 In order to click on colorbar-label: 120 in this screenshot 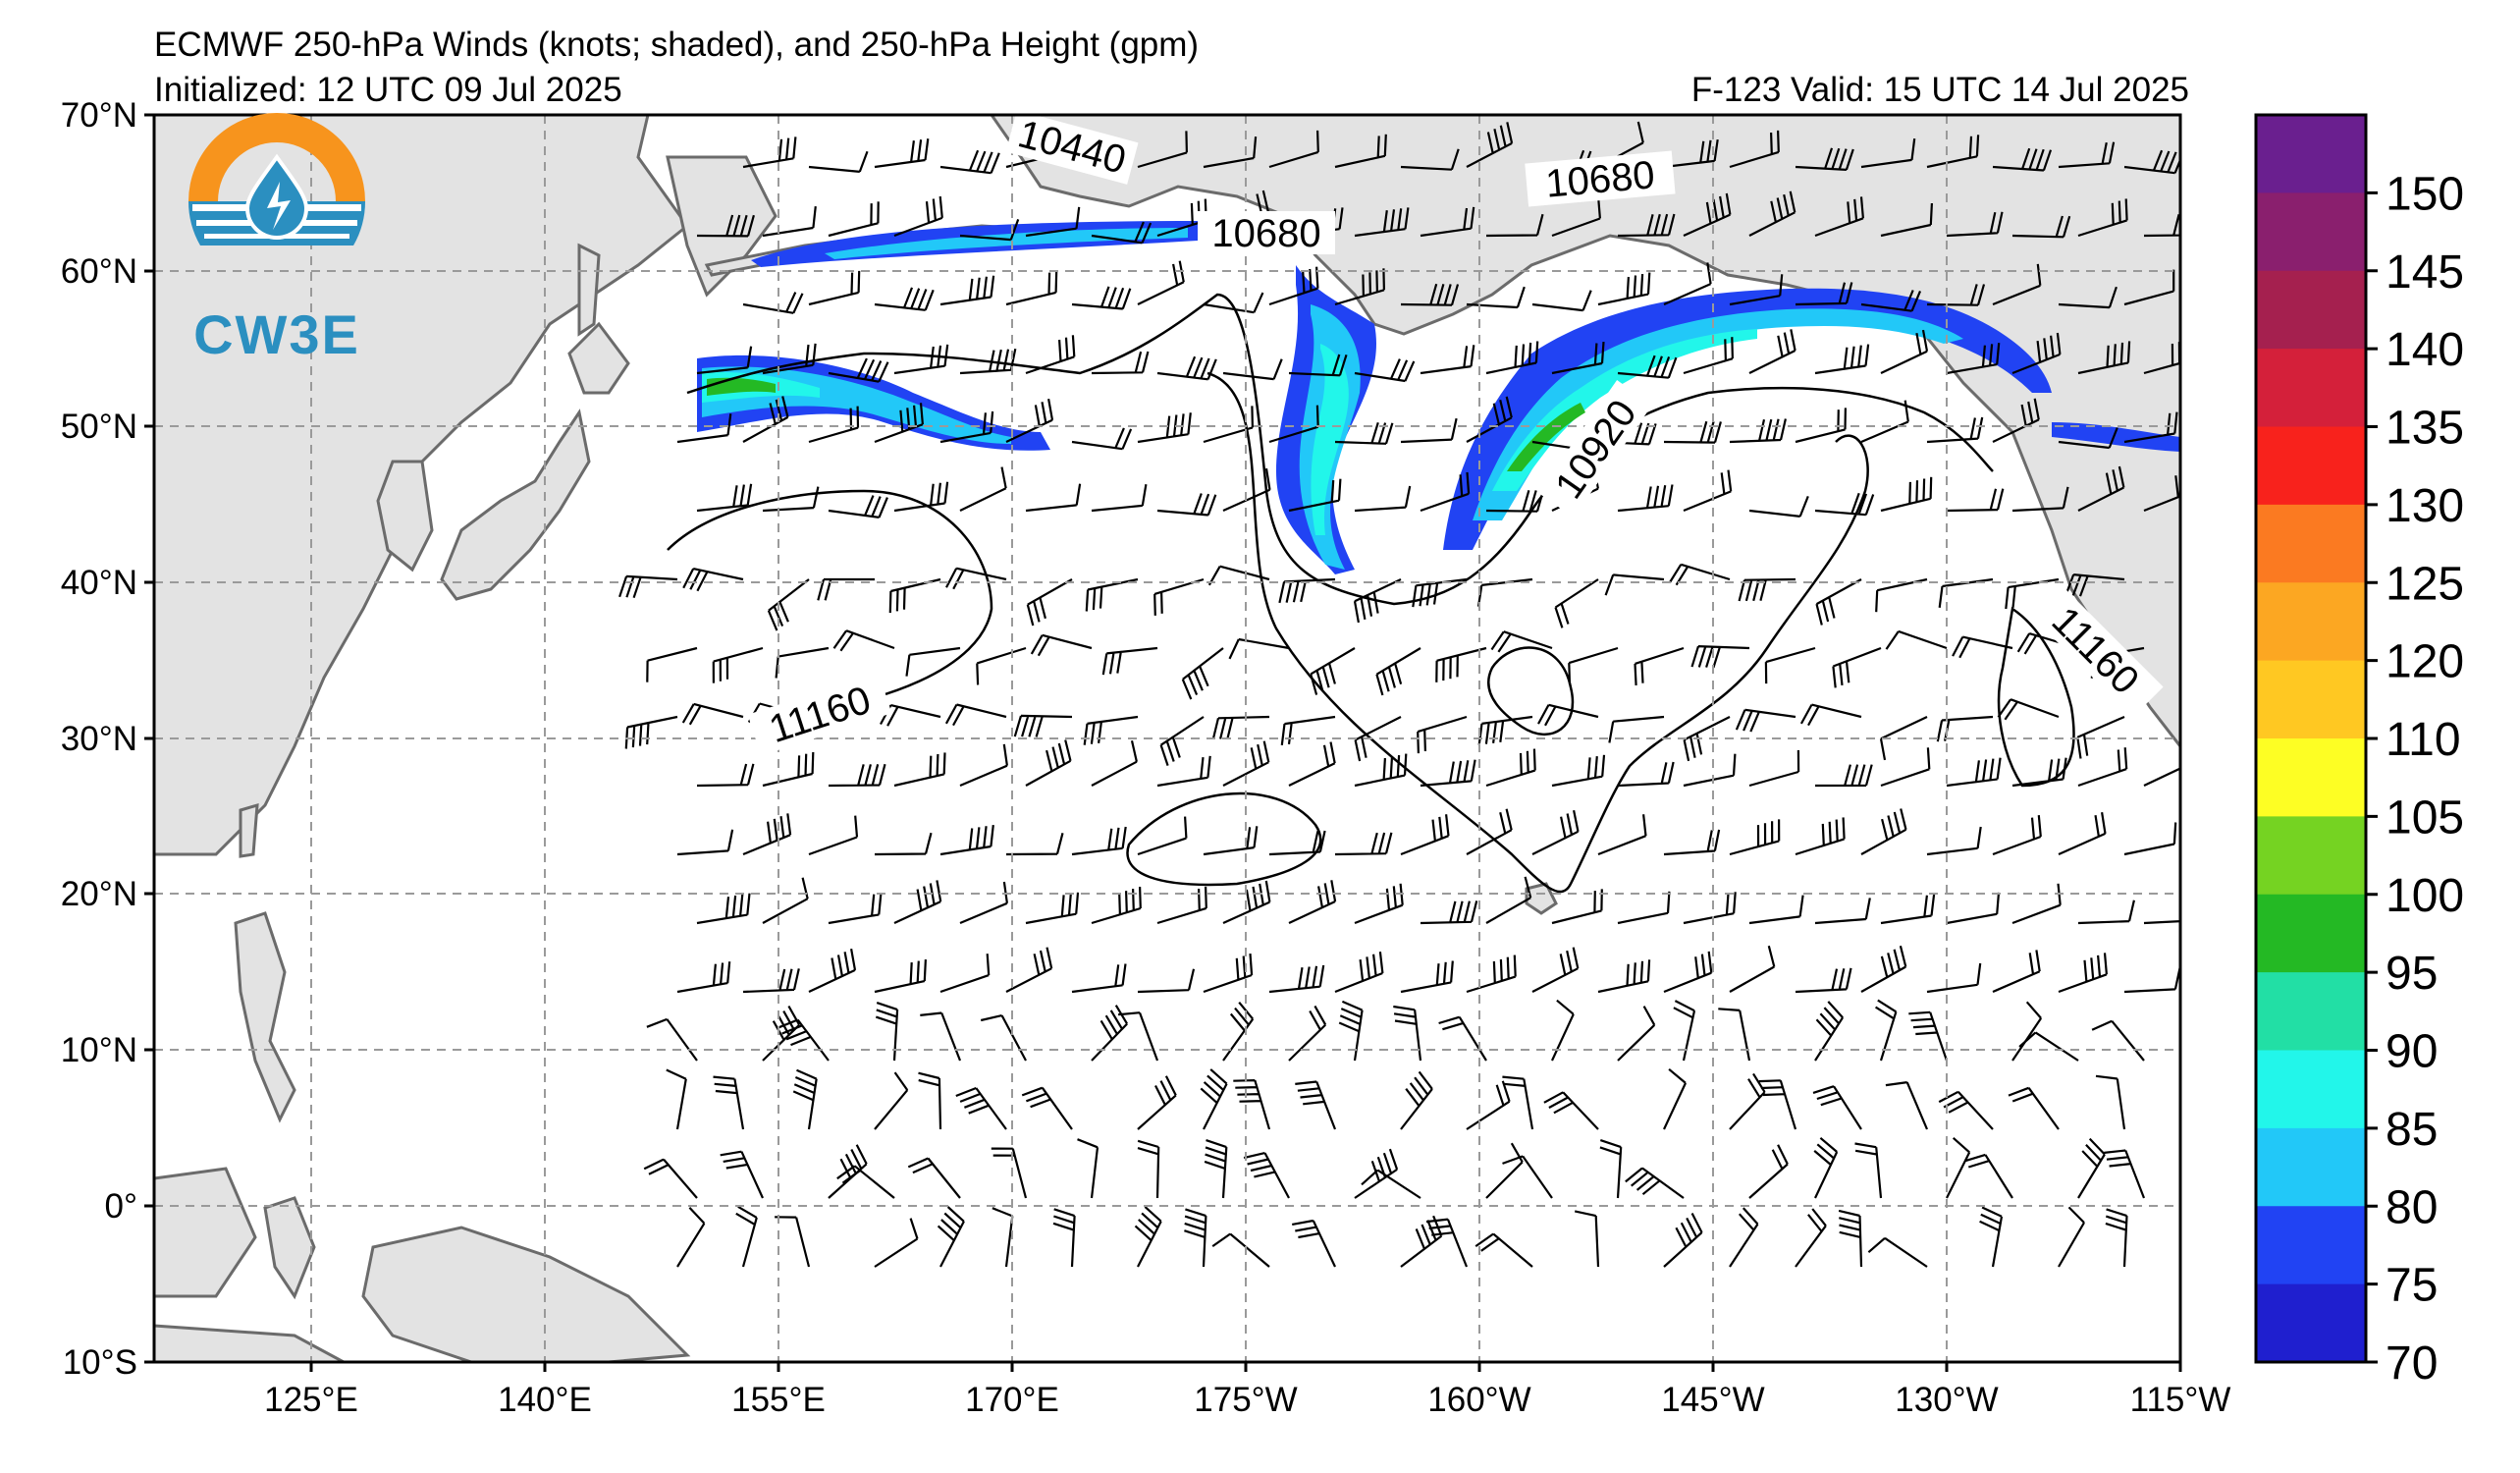, I will do `click(2425, 662)`.